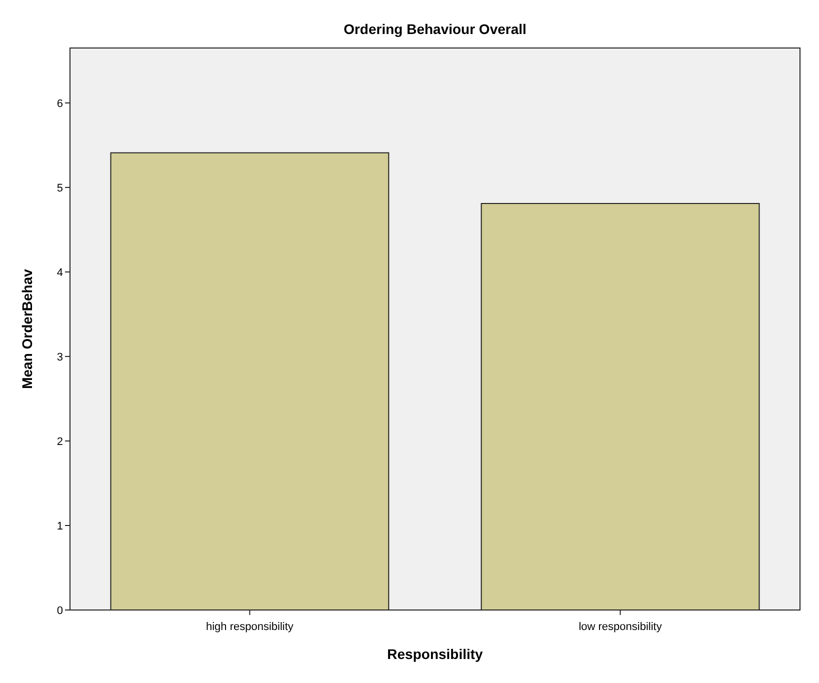 The image size is (819, 683). What do you see at coordinates (59, 610) in the screenshot?
I see `y-tick-label: 0` at bounding box center [59, 610].